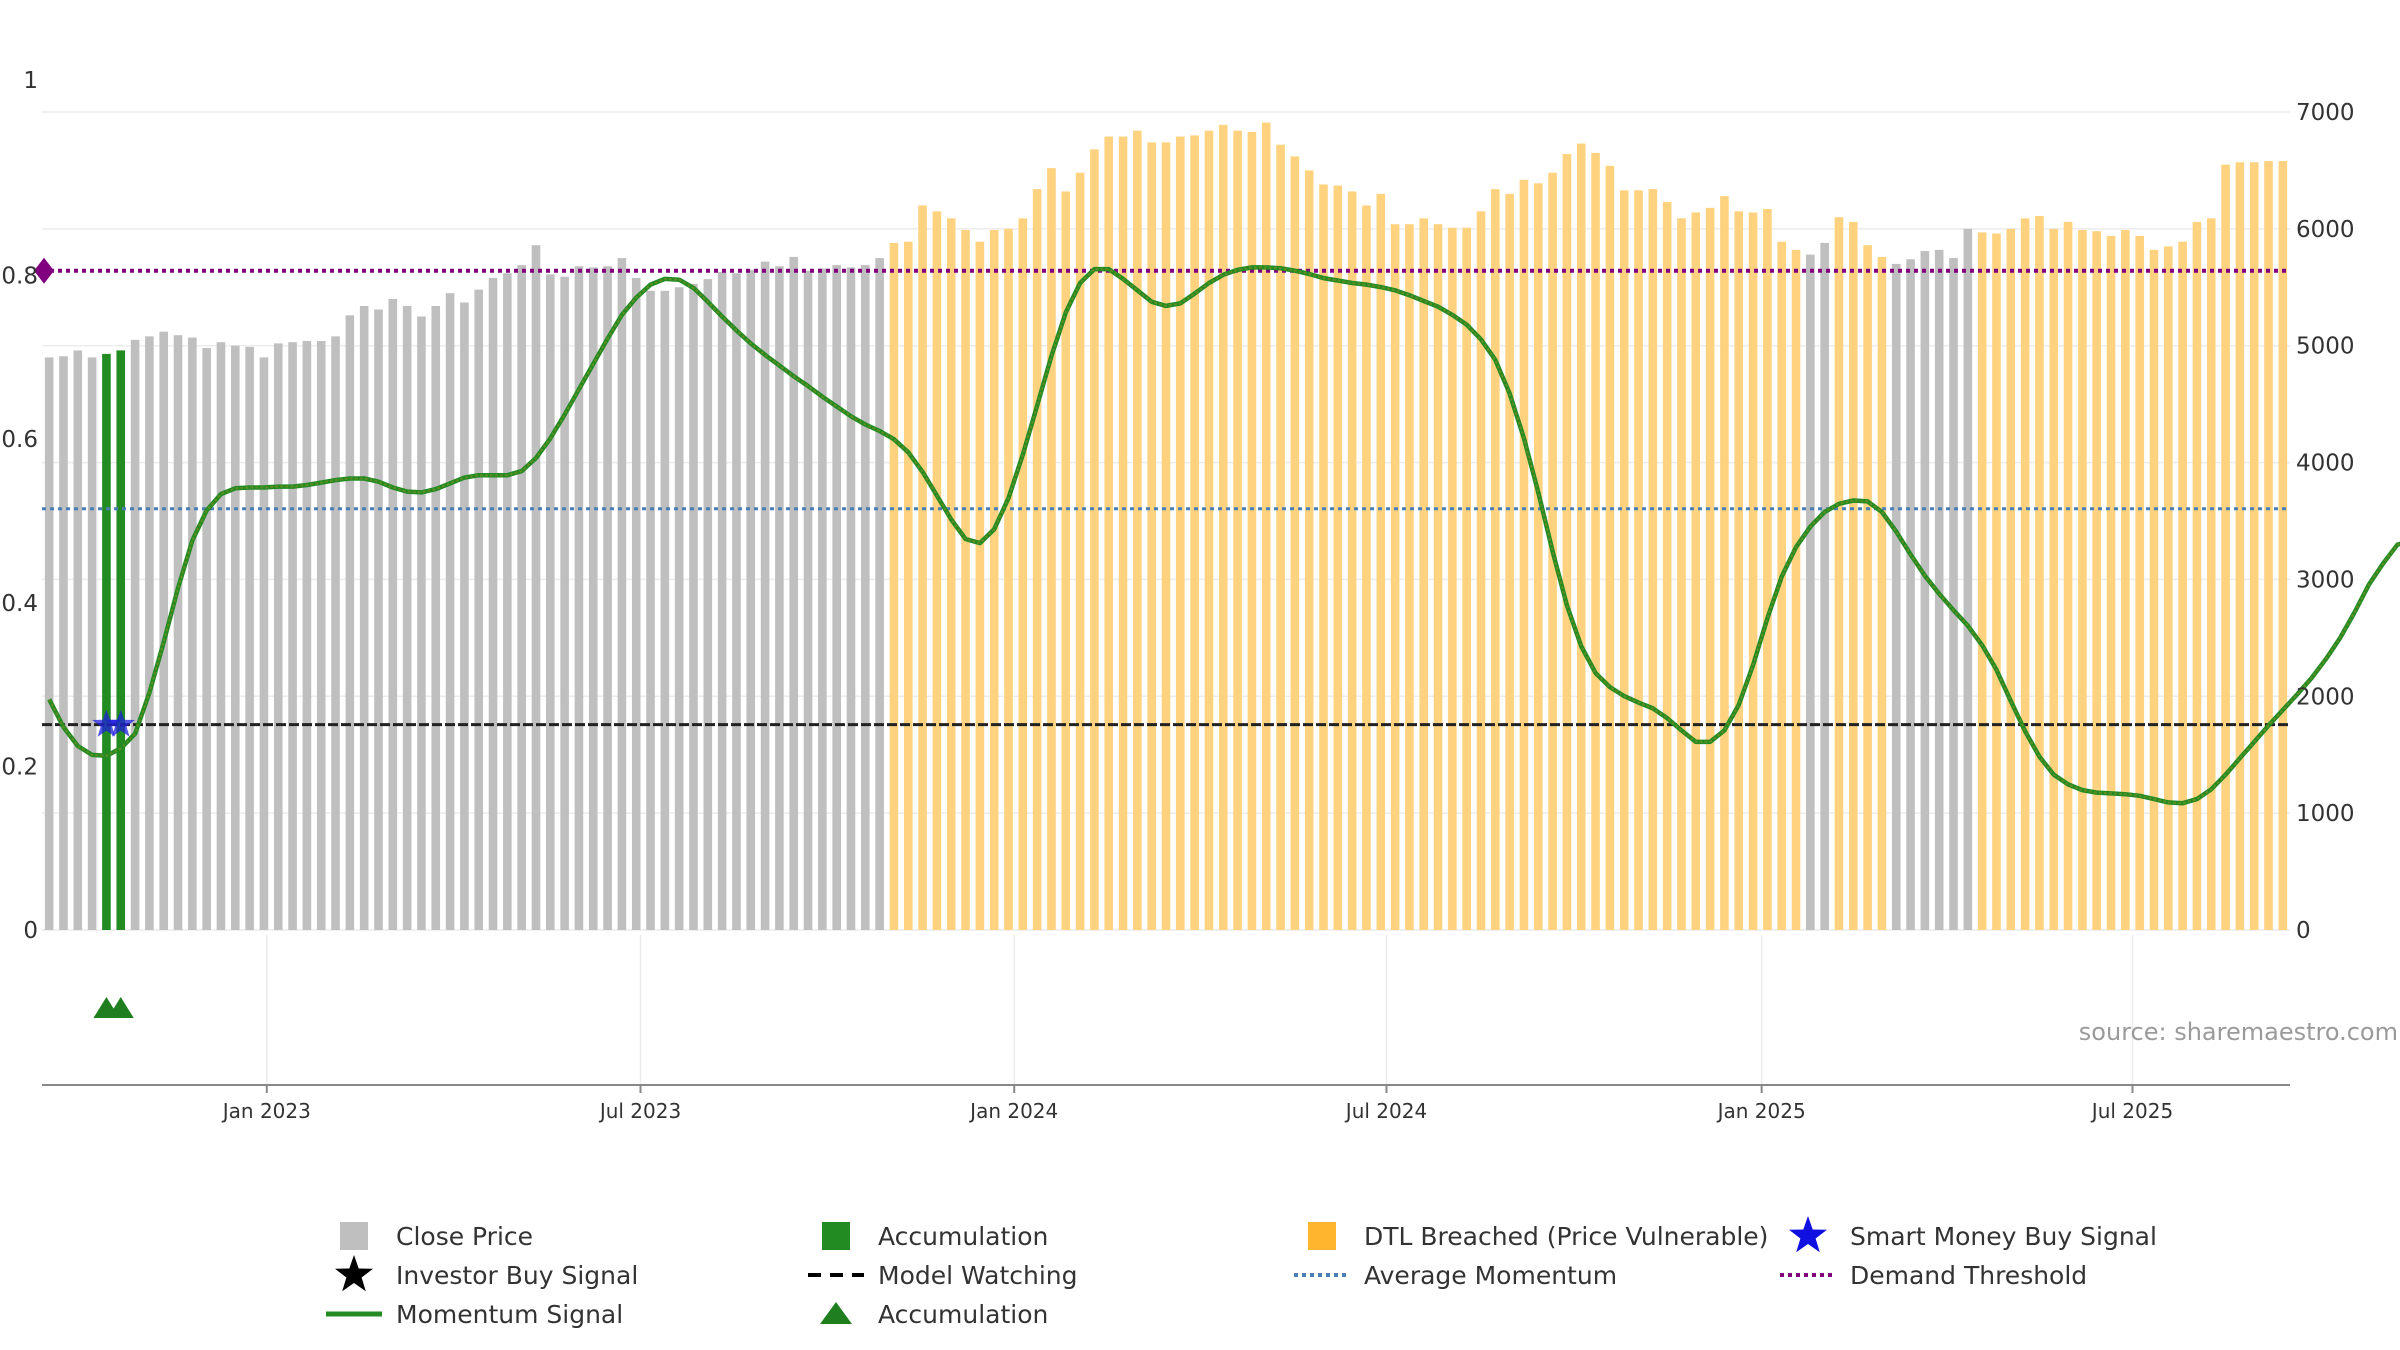  What do you see at coordinates (2238, 1032) in the screenshot?
I see `source-label: source: sharemaestro.com` at bounding box center [2238, 1032].